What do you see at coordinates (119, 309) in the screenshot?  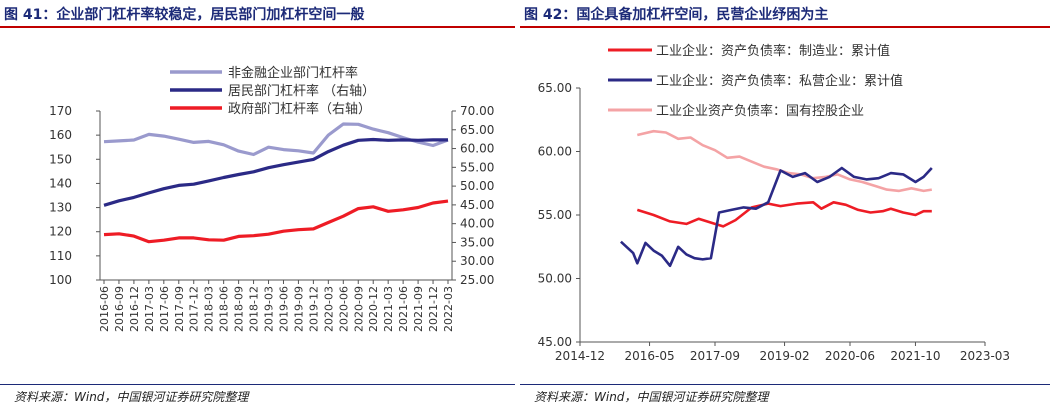 I see `x-tick-label: 2016-09` at bounding box center [119, 309].